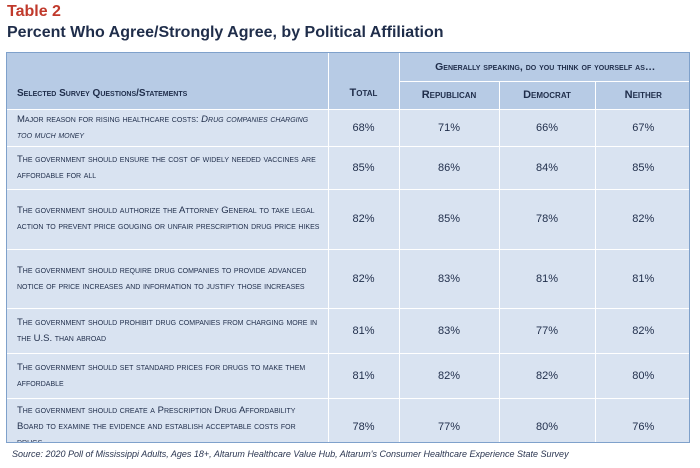 The width and height of the screenshot is (700, 468). What do you see at coordinates (449, 375) in the screenshot?
I see `republican-value: 82%` at bounding box center [449, 375].